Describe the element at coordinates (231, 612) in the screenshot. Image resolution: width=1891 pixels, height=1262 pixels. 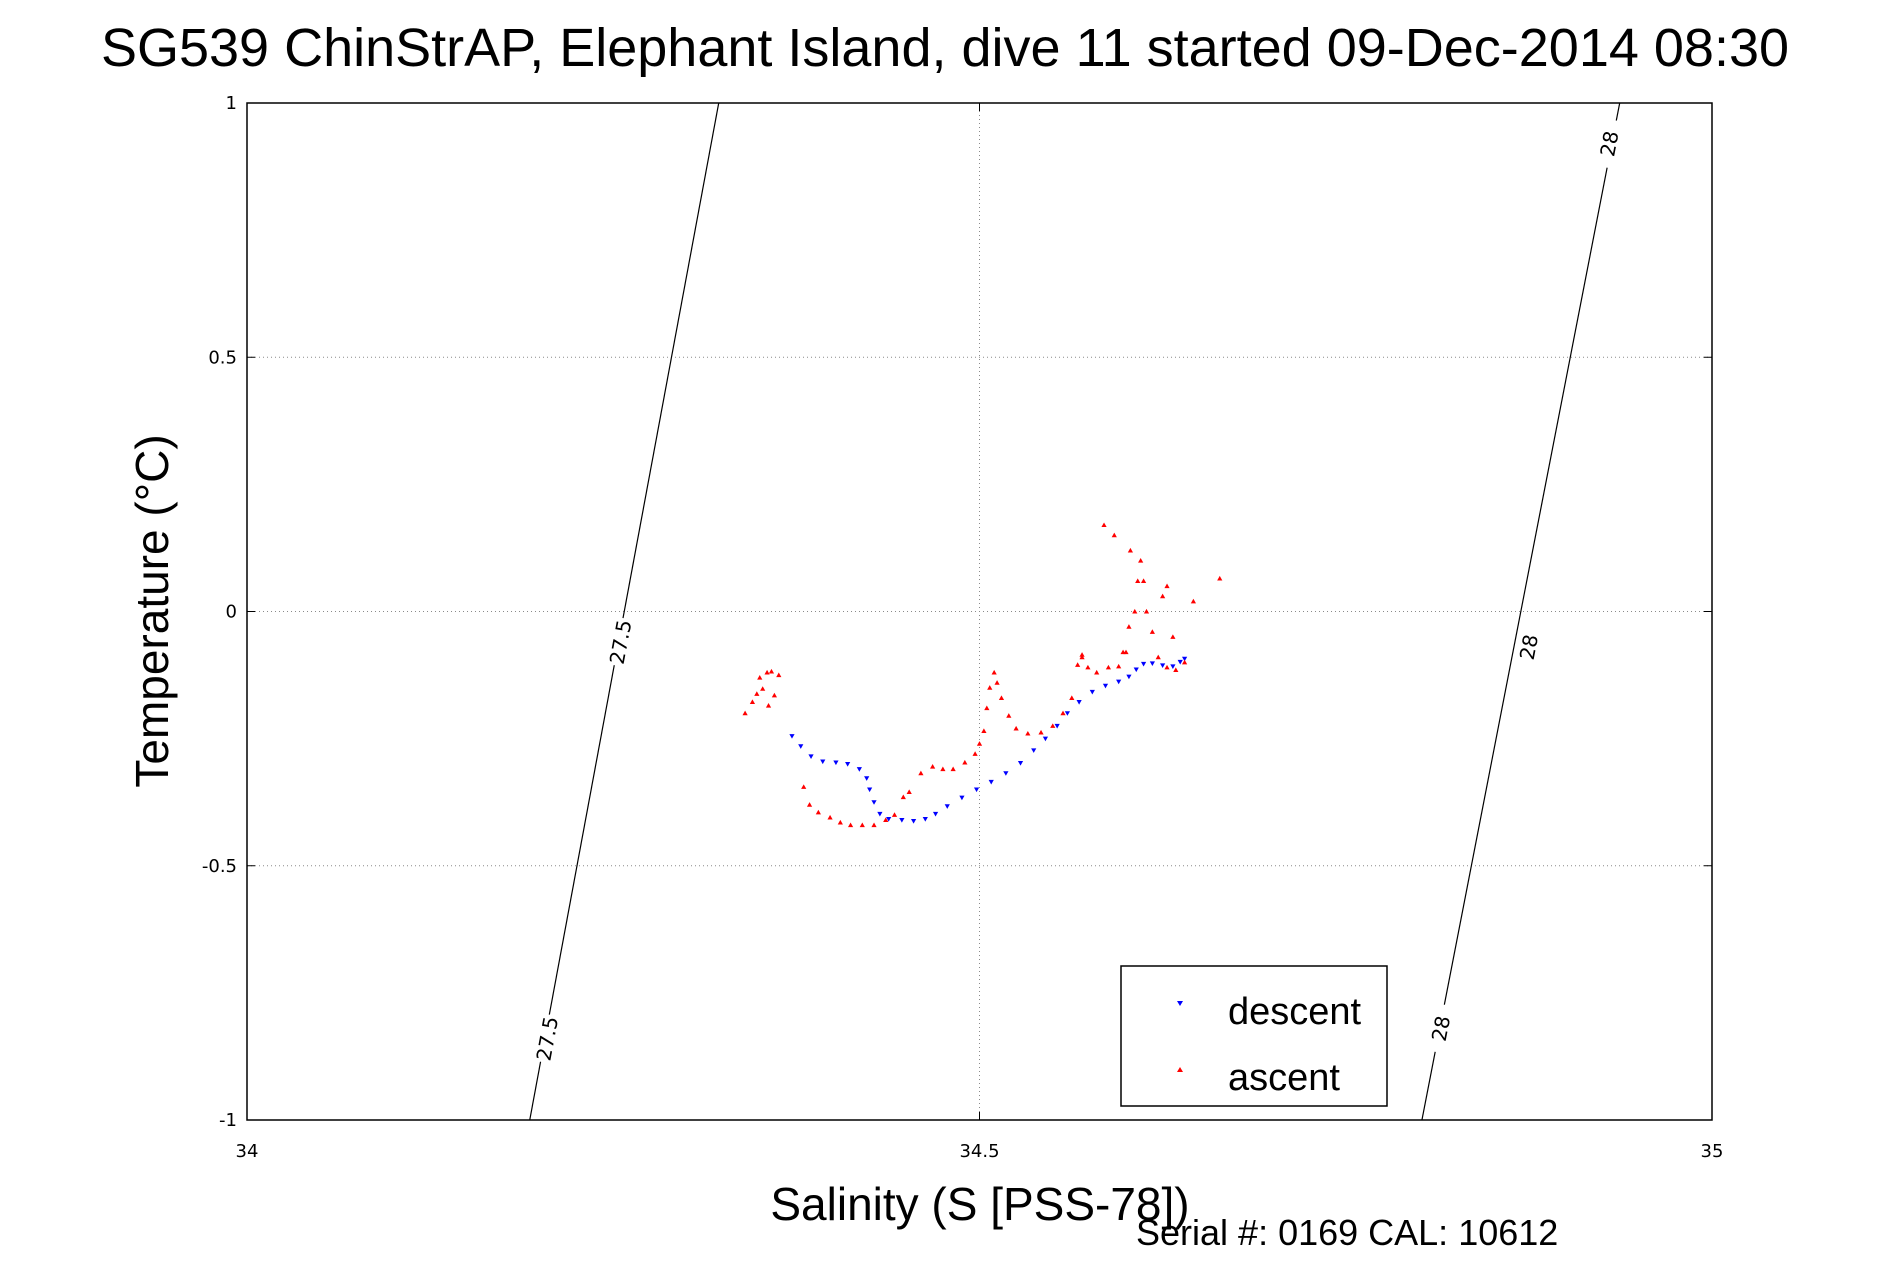
I see `y-tick-label: 0` at that location.